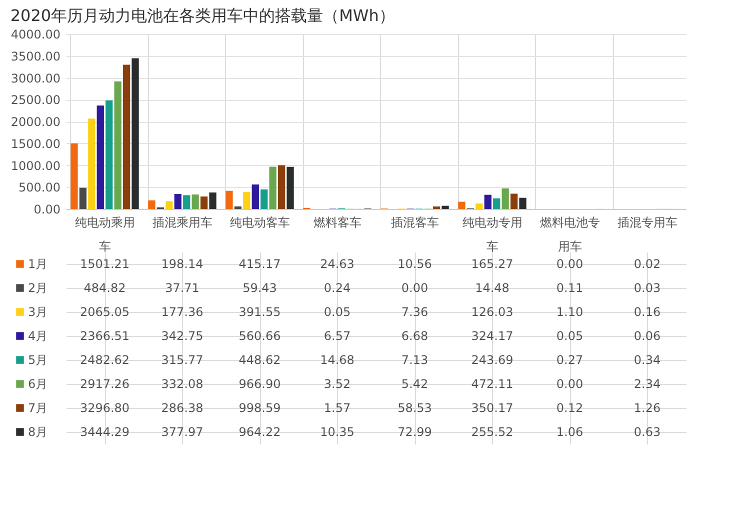 This screenshot has height=511, width=755. Describe the element at coordinates (38, 408) in the screenshot. I see `legend-label: 7月` at that location.